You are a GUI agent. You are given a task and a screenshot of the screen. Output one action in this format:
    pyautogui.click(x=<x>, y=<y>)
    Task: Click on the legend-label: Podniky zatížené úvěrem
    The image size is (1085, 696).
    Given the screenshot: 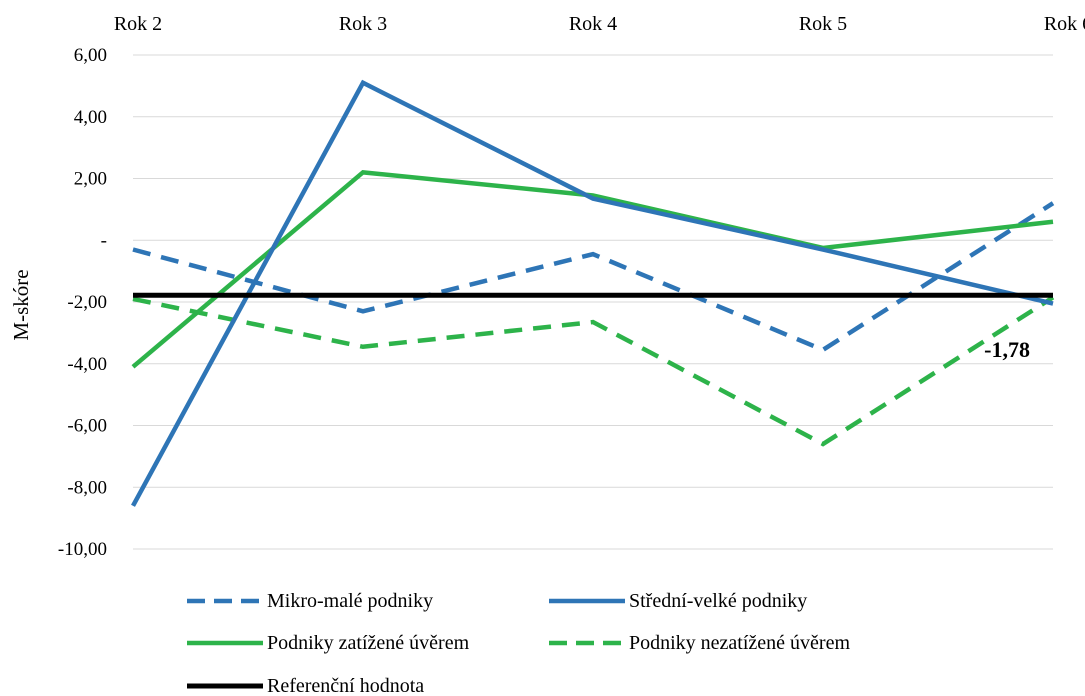 What is the action you would take?
    pyautogui.click(x=368, y=643)
    